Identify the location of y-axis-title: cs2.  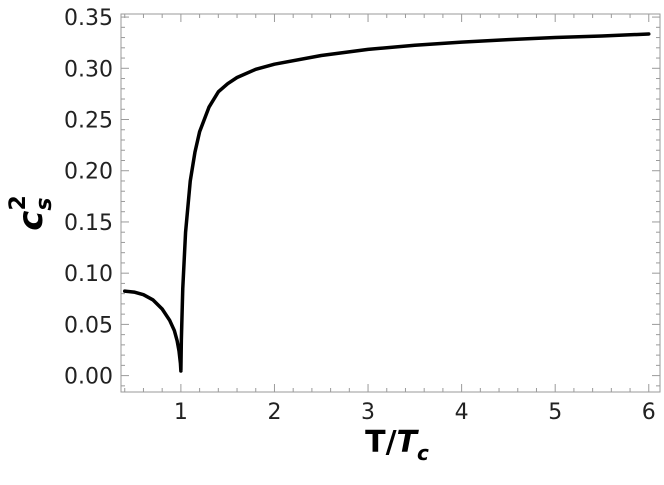
(31, 213).